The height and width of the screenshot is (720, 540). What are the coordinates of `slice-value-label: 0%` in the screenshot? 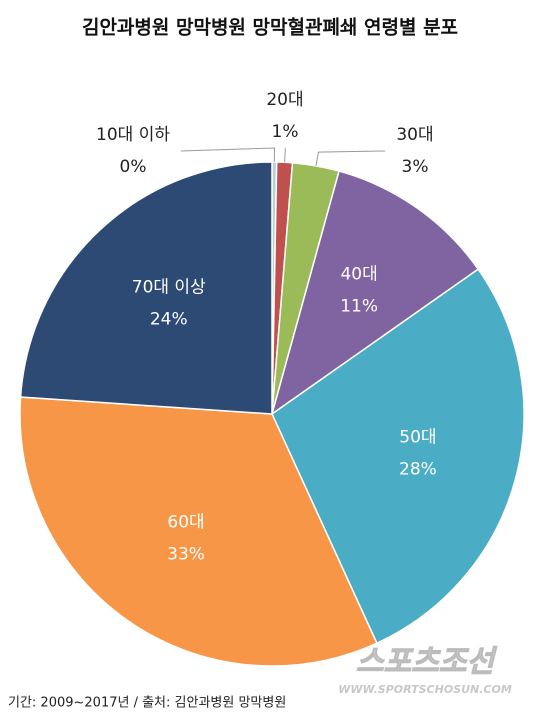 It's located at (133, 167).